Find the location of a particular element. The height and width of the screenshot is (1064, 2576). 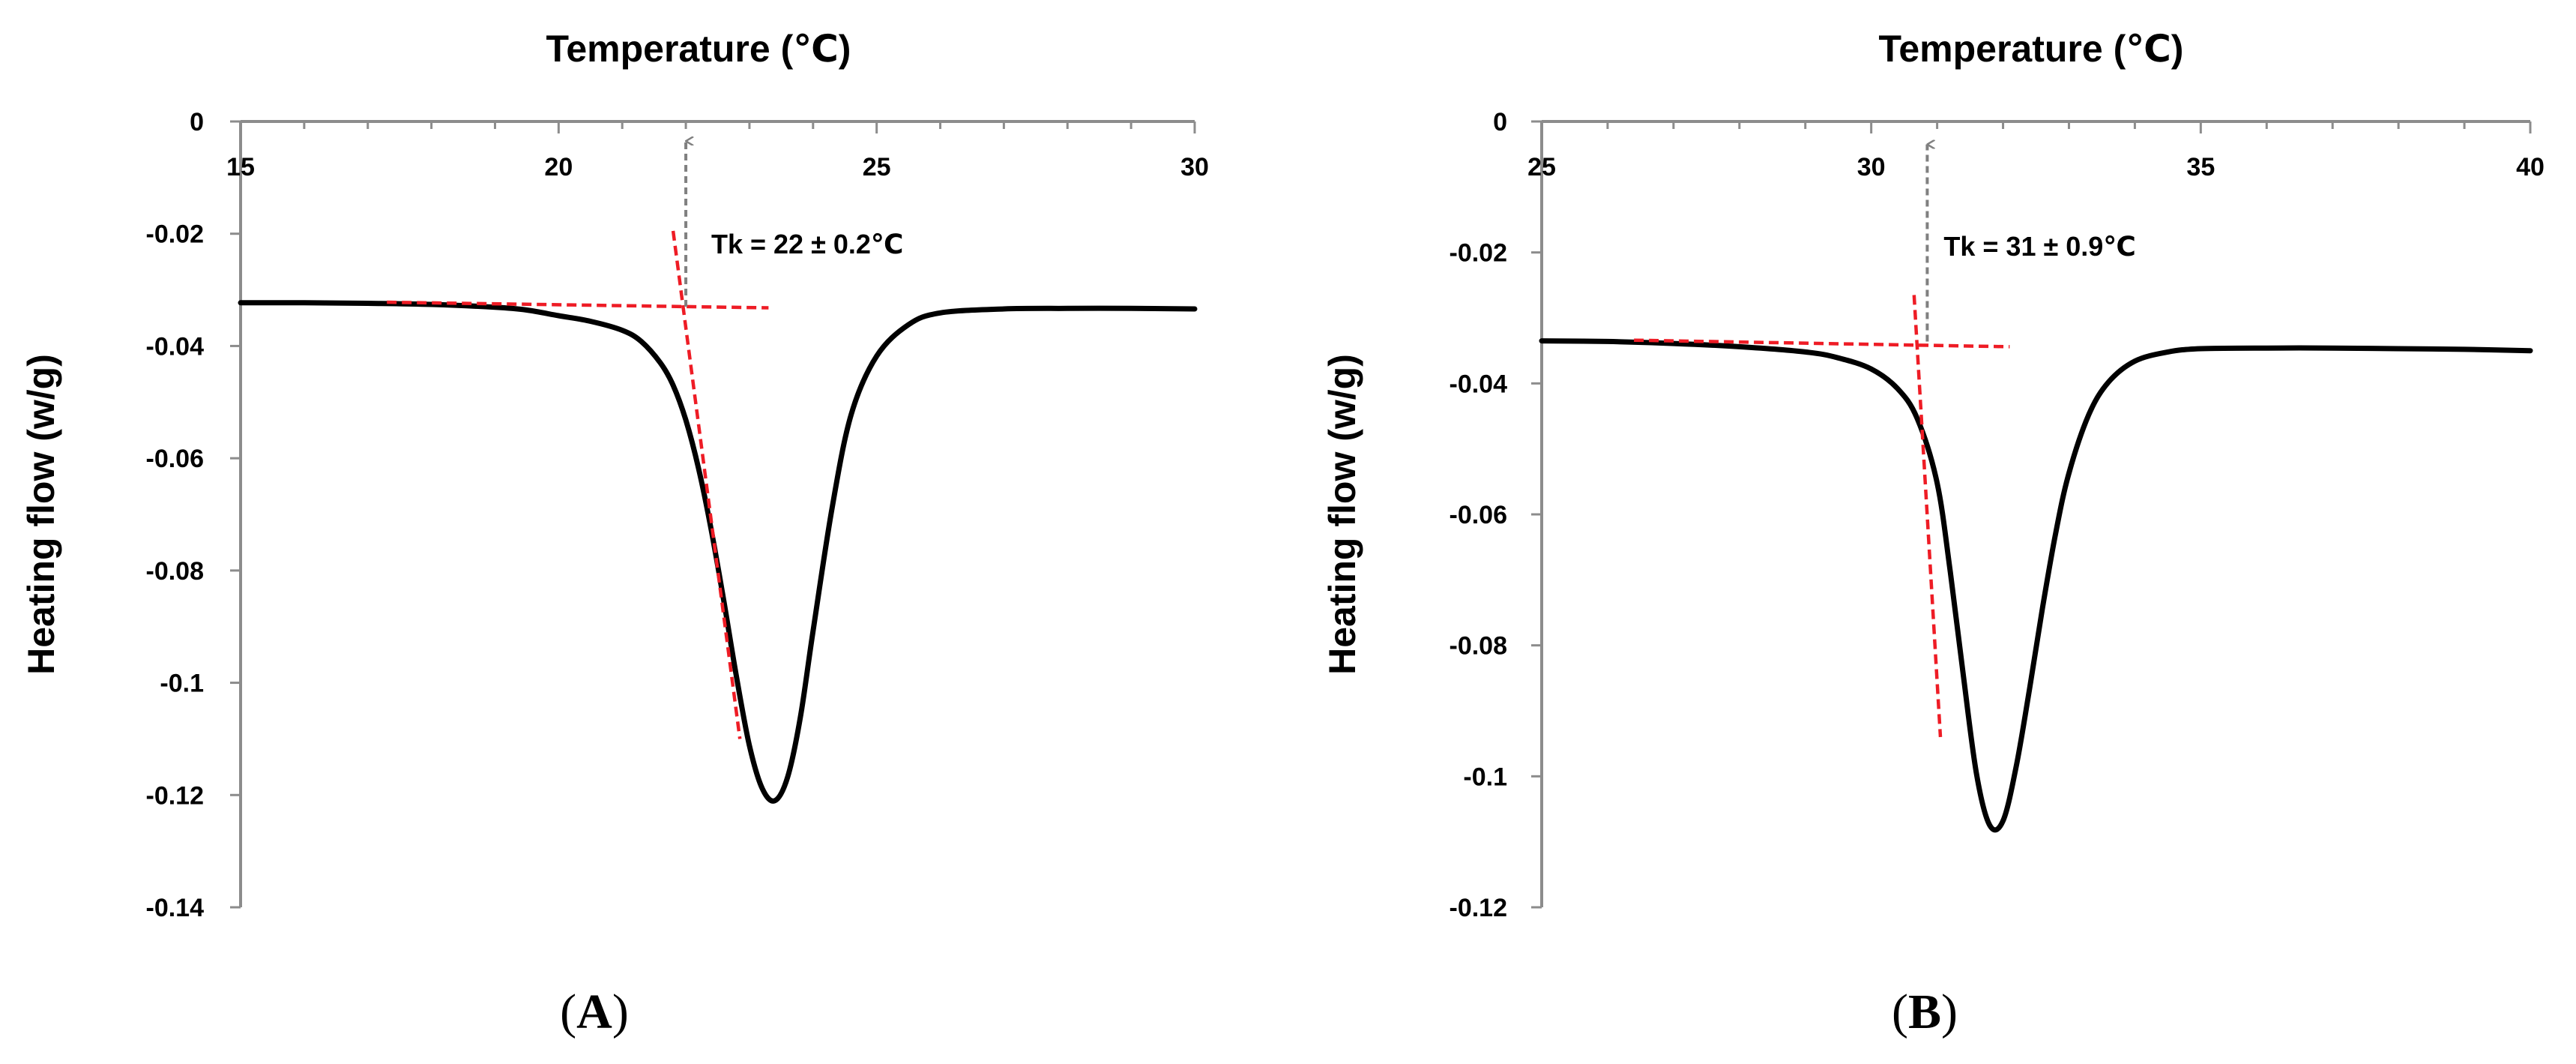

tk-annotation: Tk = 31 ± 0.9℃ is located at coordinates (2039, 247).